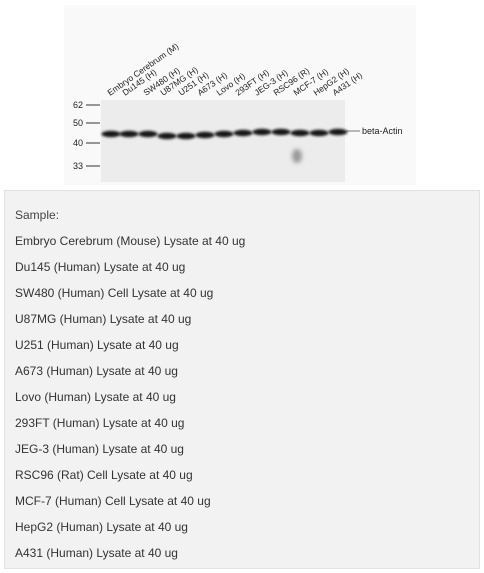 The image size is (484, 573). Describe the element at coordinates (297, 156) in the screenshot. I see `membrane-smudge` at that location.